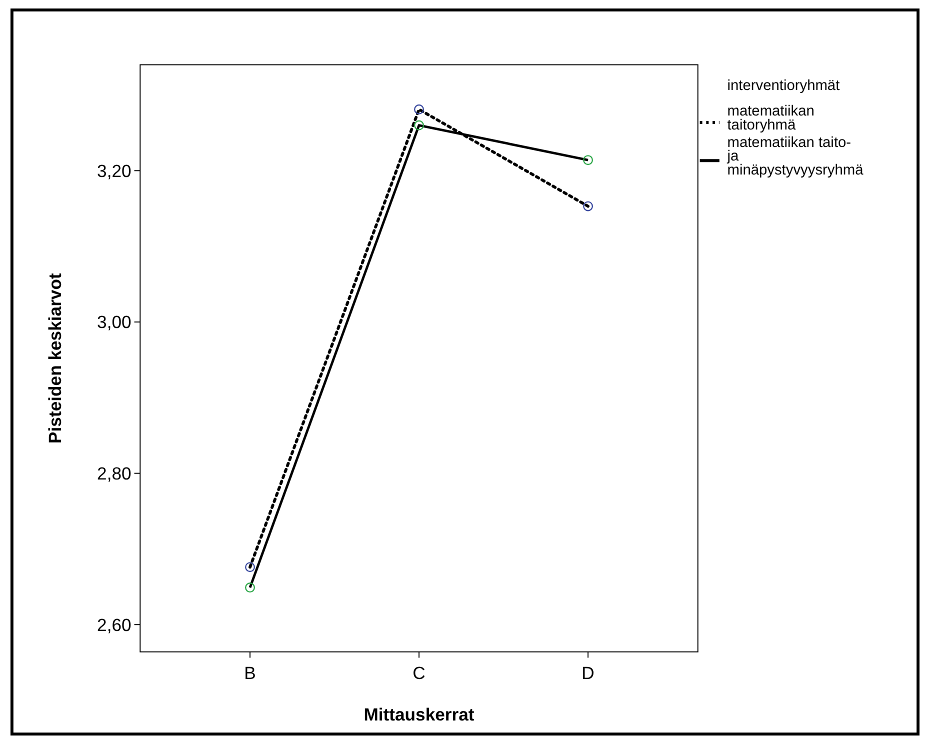  I want to click on legend-label: matematiikan taitoryhmä, so click(770, 119).